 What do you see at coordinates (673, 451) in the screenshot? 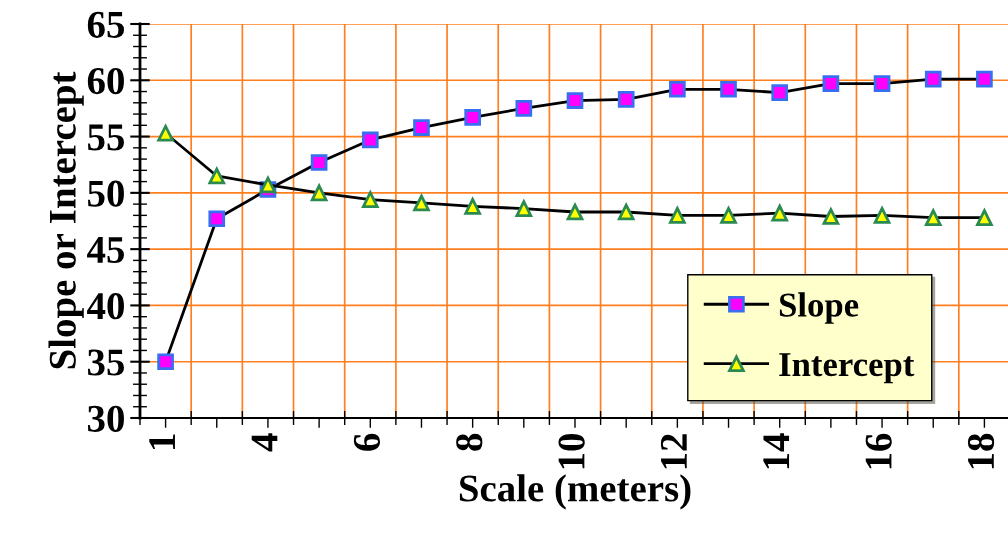
I see `x-tick-label: 12` at bounding box center [673, 451].